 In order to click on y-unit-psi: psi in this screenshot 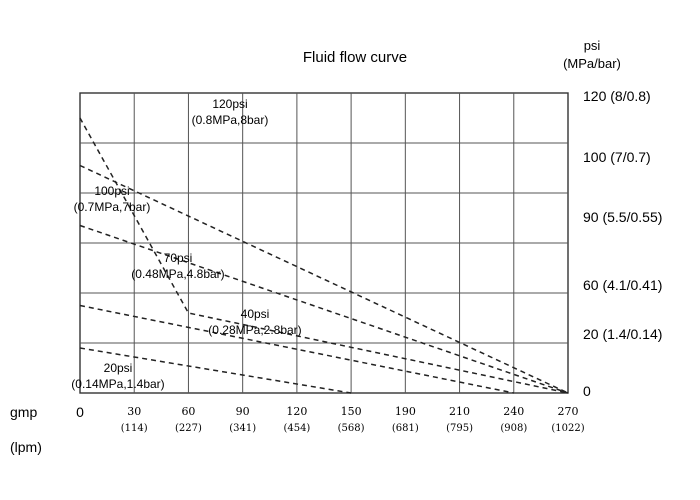, I will do `click(592, 45)`.